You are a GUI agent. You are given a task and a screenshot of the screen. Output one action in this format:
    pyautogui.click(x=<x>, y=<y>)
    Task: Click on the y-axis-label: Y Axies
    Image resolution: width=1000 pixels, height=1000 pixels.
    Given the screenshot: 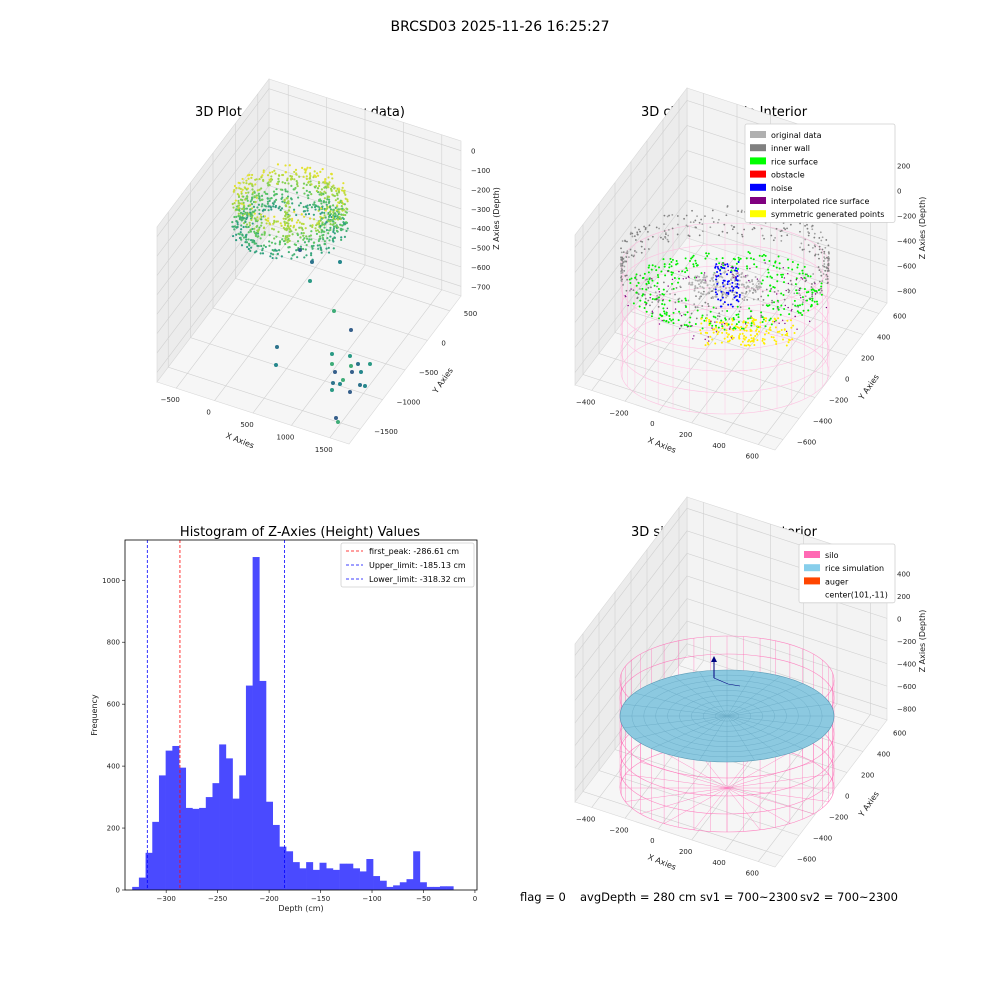 What is the action you would take?
    pyautogui.click(x=868, y=805)
    